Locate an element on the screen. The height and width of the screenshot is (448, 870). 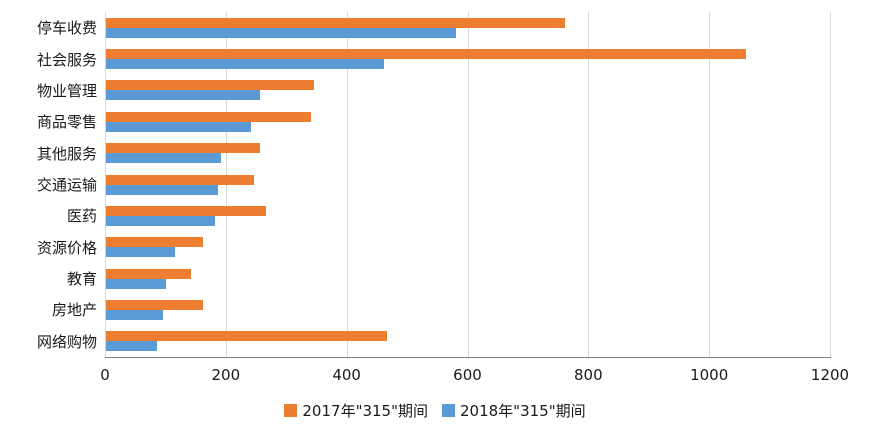
legend-item: 2018年"315"期间 is located at coordinates (514, 410).